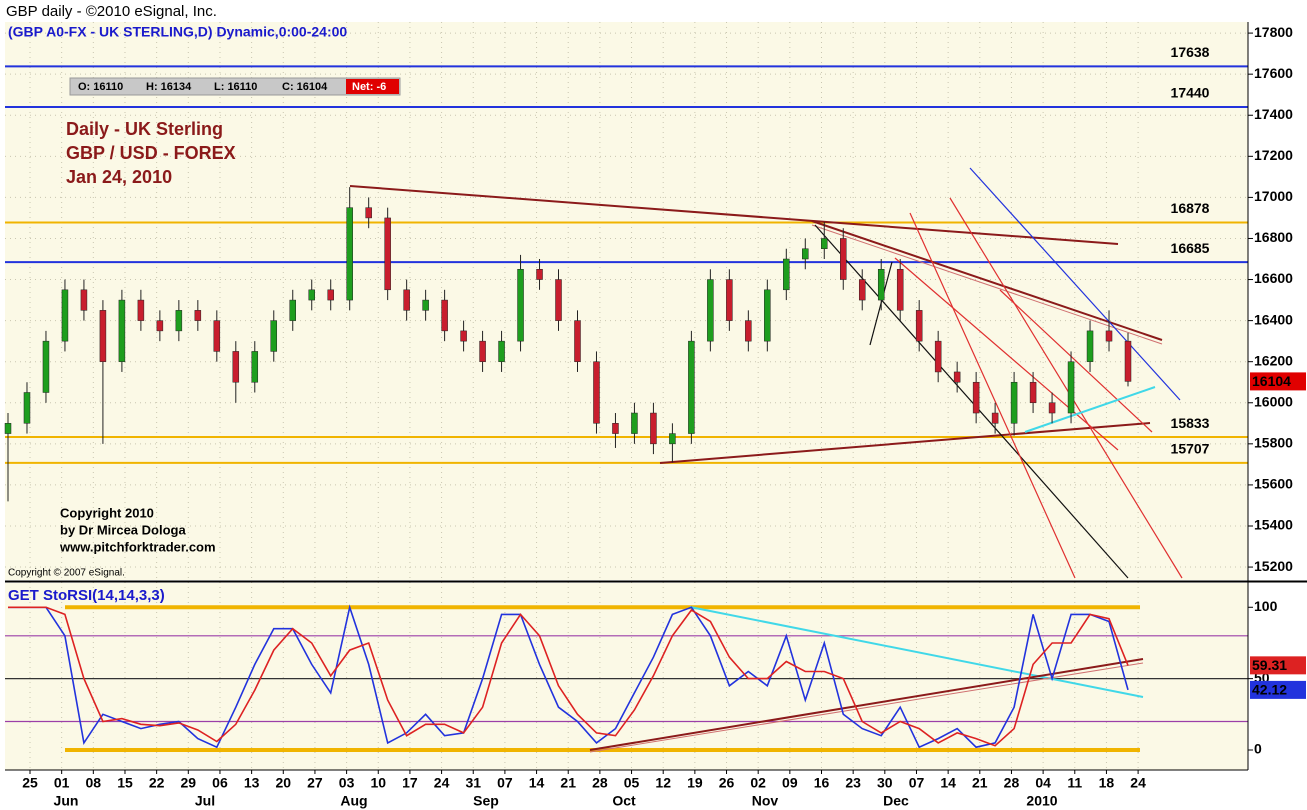 This screenshot has width=1307, height=810. Describe the element at coordinates (62, 783) in the screenshot. I see `x-tick-label: 01` at that location.